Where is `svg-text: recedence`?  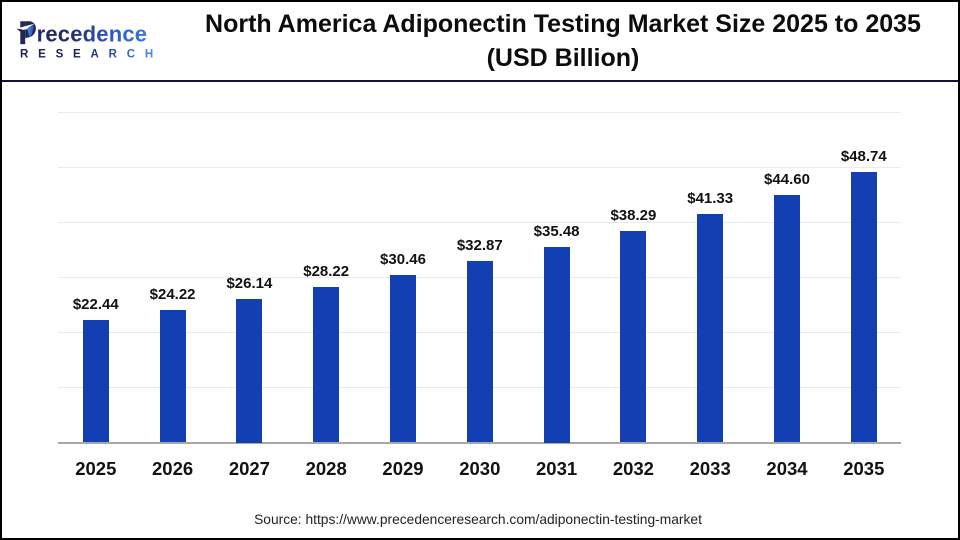
svg-text: recedence is located at coordinates (92, 34).